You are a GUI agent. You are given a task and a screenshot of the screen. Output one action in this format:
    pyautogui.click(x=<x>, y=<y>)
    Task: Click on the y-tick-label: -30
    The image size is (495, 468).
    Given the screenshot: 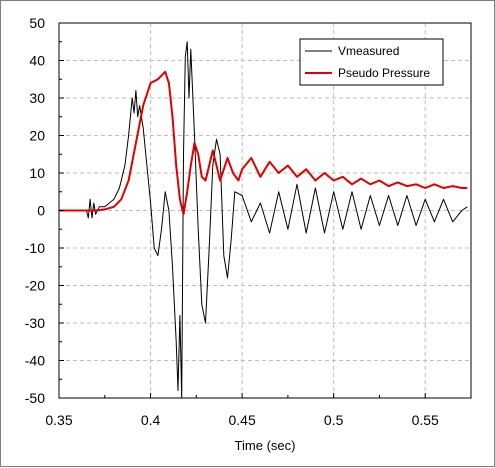 What is the action you would take?
    pyautogui.click(x=35, y=323)
    